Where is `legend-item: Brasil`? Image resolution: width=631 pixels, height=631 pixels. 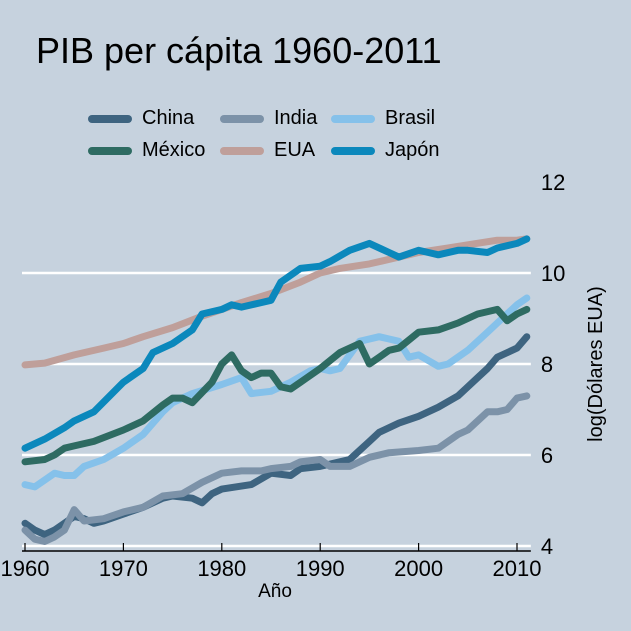
legend-item: Brasil is located at coordinates (383, 118).